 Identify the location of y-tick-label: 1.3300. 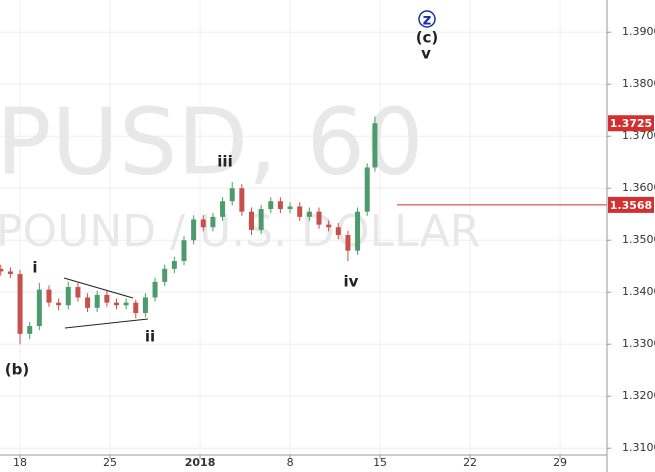
(638, 343).